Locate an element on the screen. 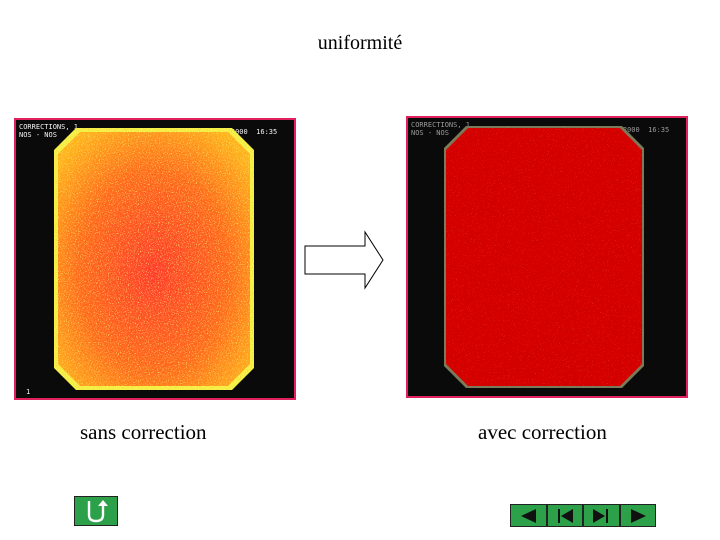 This screenshot has width=720, height=540. uncorrected-flood-image is located at coordinates (154, 259).